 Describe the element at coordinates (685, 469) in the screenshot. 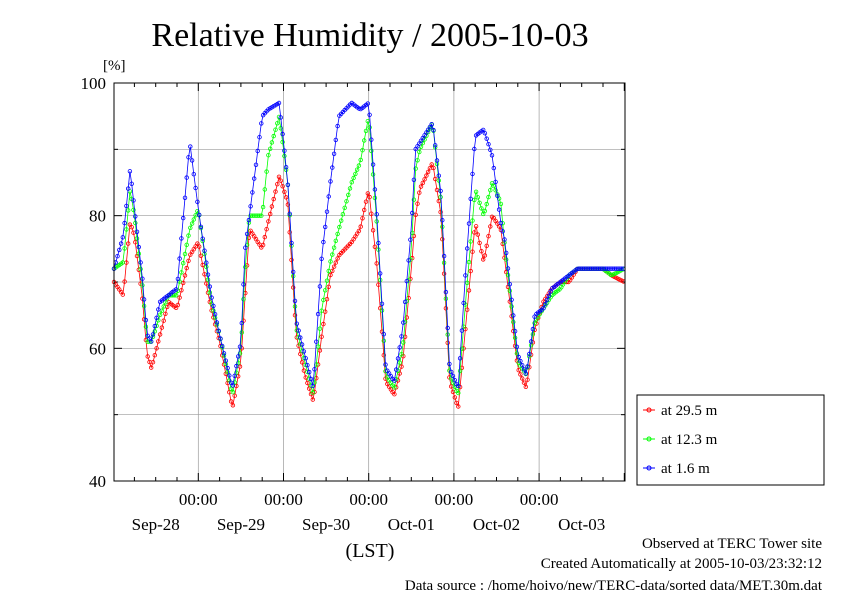

I see `legend-label: at 1.6 m` at that location.